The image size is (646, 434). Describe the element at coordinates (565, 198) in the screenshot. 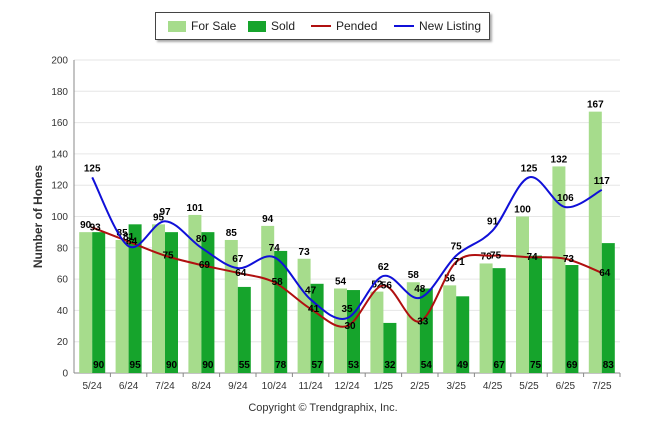

I see `new-listing-value-label: 106` at that location.